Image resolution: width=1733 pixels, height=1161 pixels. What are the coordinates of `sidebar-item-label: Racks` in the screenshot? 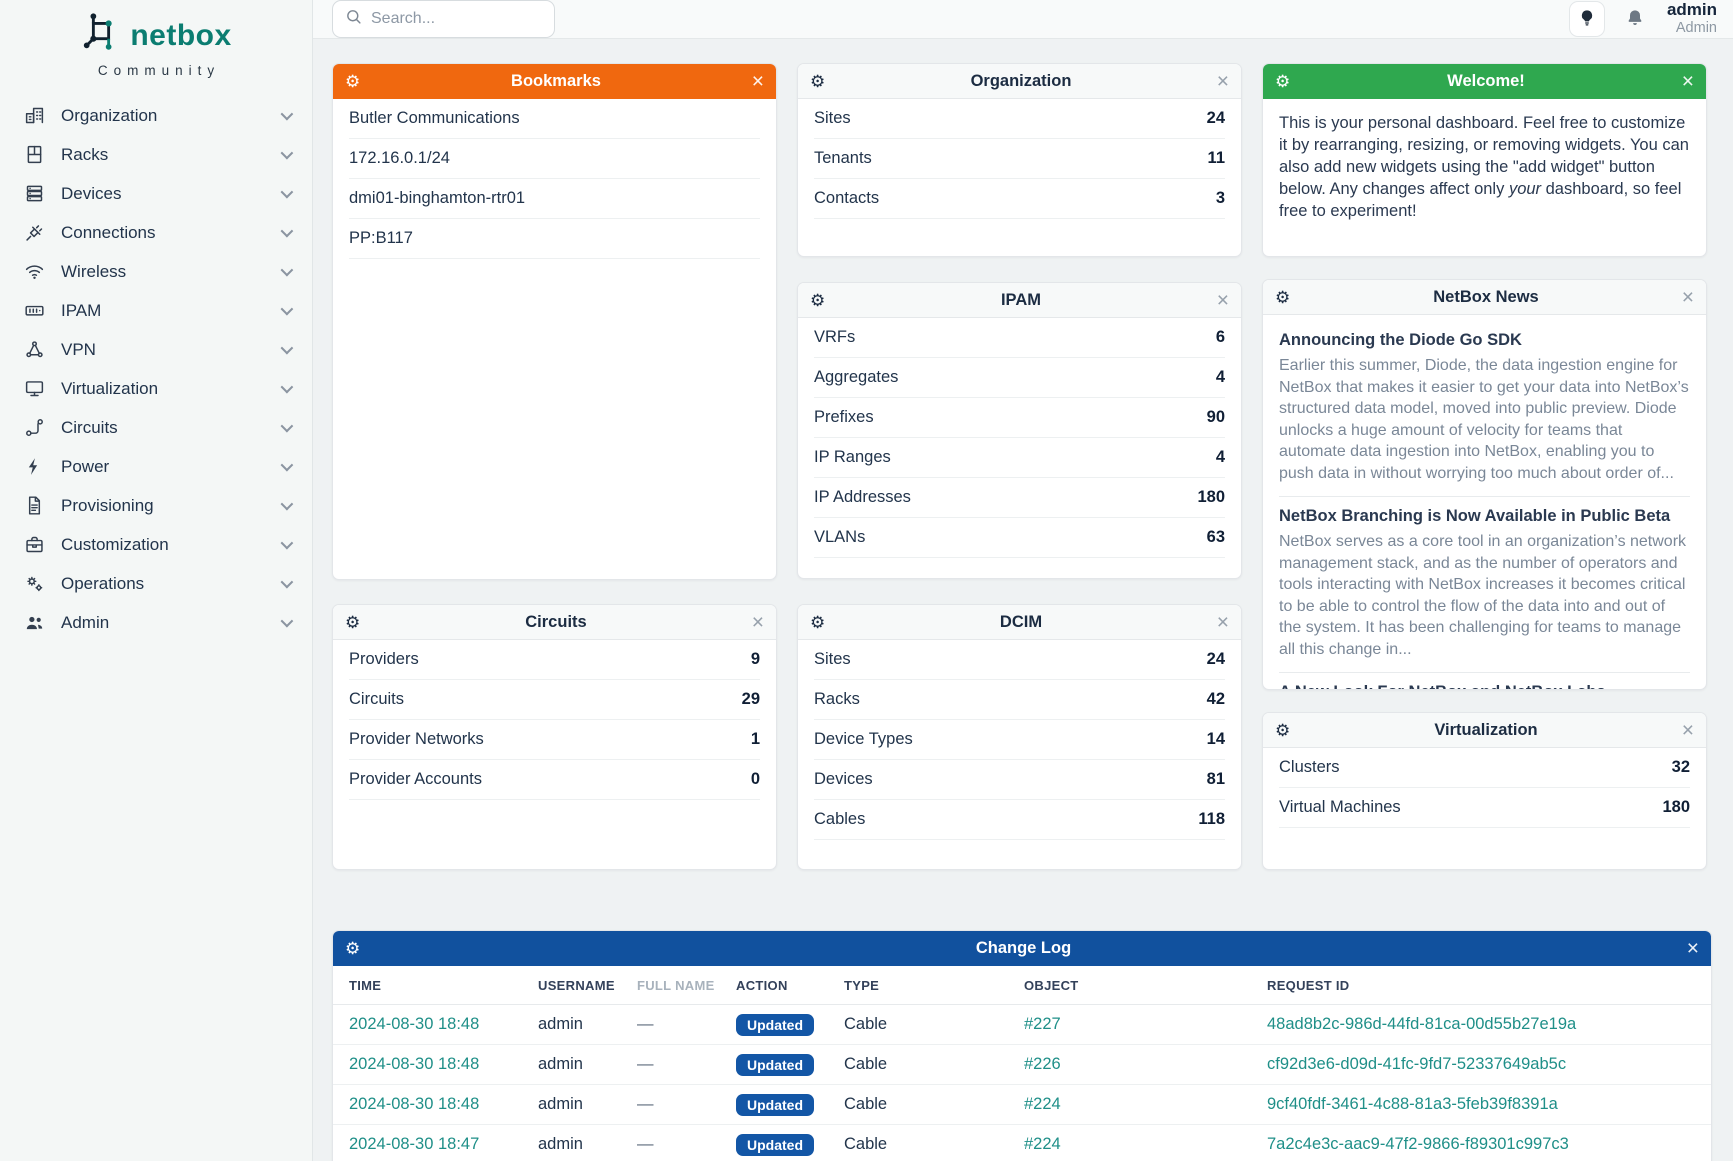 It's located at (85, 154).